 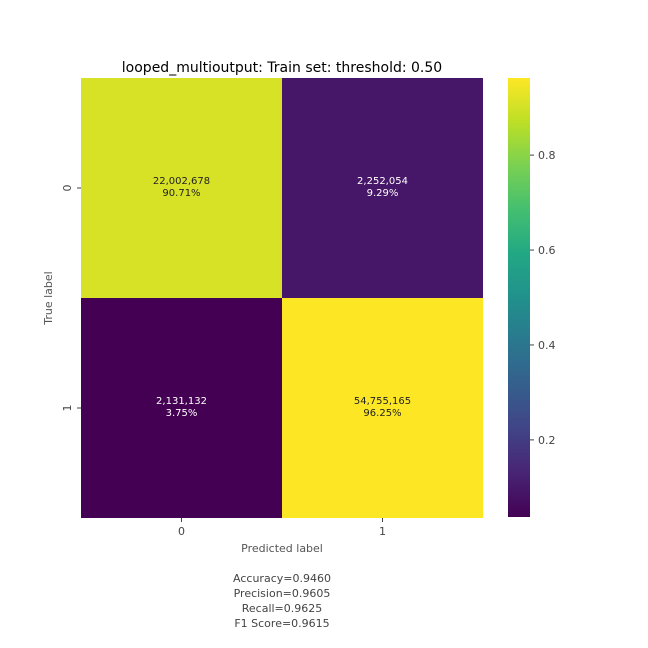 I want to click on metric-line-3: F1 Score=0.9615, so click(x=281, y=623).